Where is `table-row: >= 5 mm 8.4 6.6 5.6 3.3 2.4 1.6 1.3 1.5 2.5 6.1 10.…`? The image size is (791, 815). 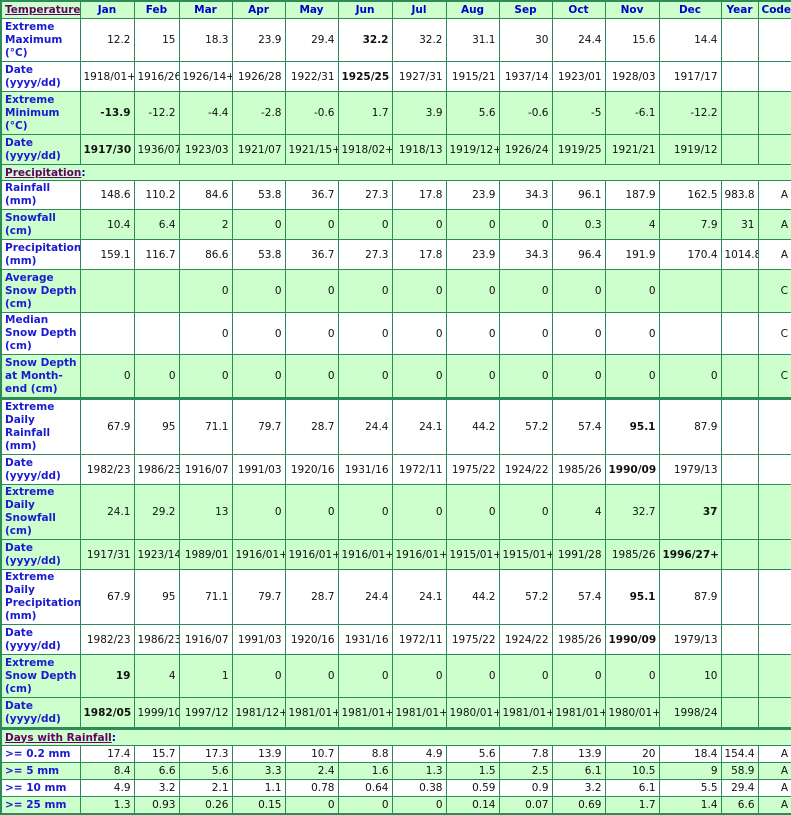 table-row: >= 5 mm 8.4 6.6 5.6 3.3 2.4 1.6 1.3 1.5 2.5 6.1 10.… is located at coordinates (395, 771).